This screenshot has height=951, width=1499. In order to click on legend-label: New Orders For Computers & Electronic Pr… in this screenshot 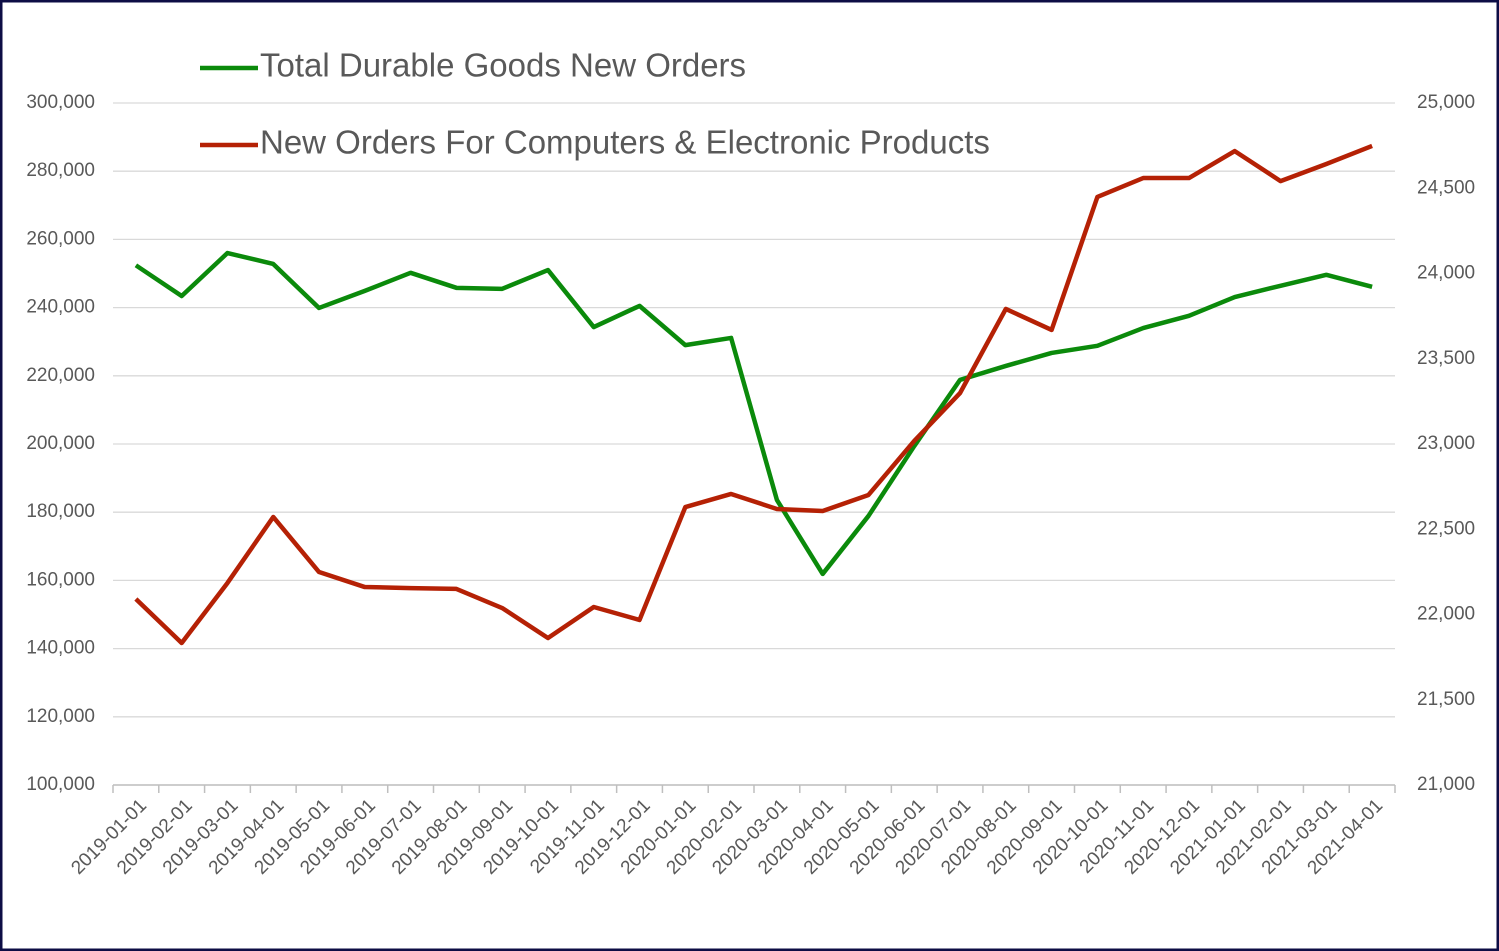, I will do `click(625, 142)`.